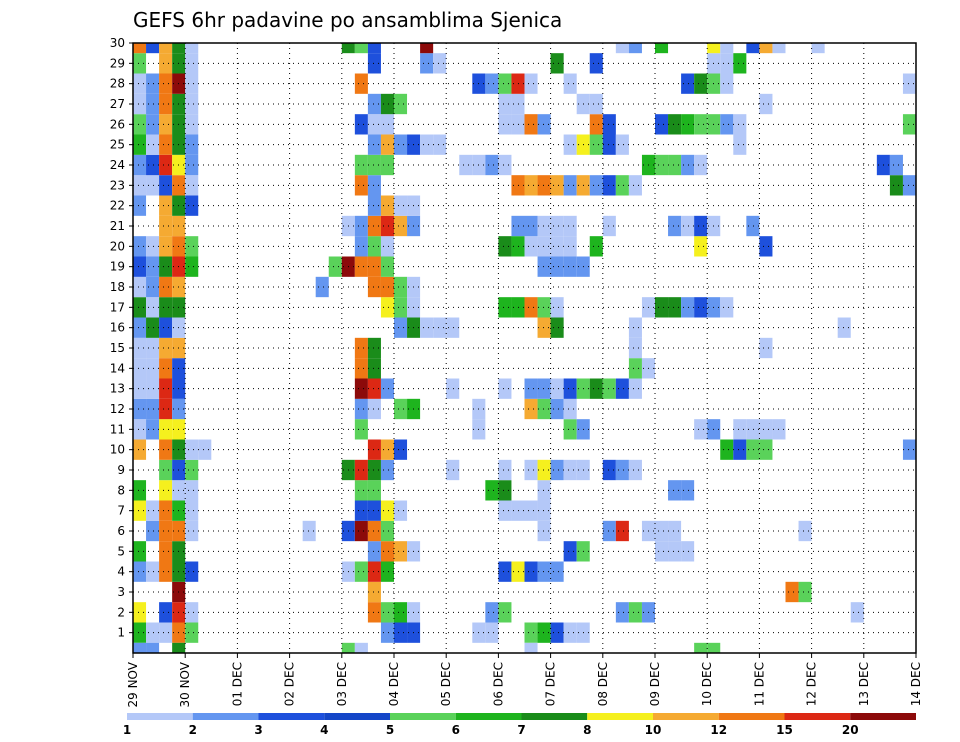 The width and height of the screenshot is (960, 742). I want to click on colorbar-label: 5, so click(390, 730).